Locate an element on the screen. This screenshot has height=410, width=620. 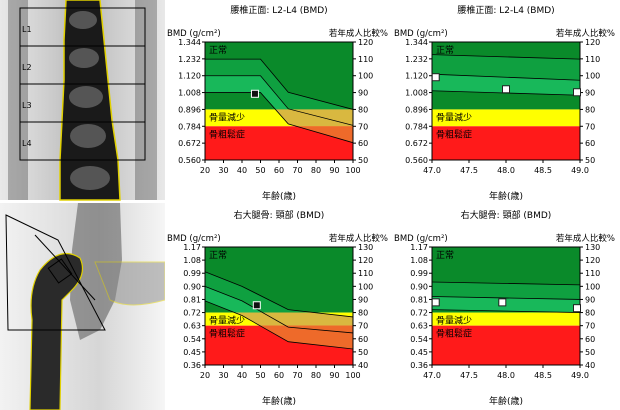
band-lower-line is located at coordinates (279, 118).